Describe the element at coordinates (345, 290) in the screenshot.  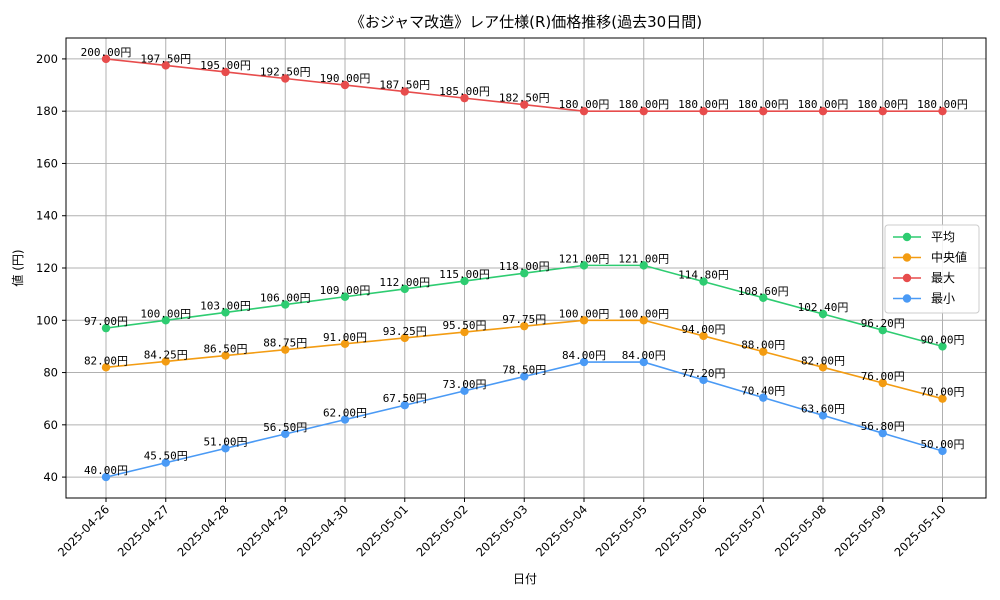
I see `data-label: 109.00円` at that location.